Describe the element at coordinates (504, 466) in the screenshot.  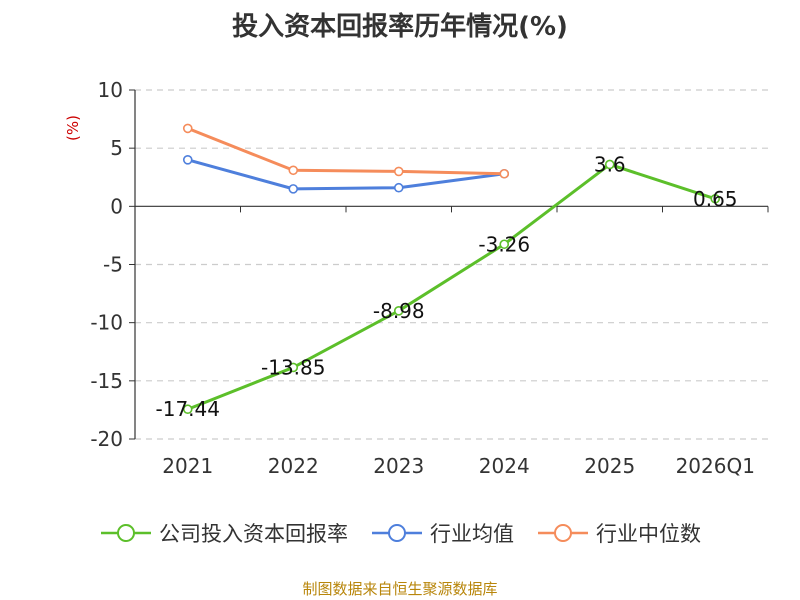
I see `x-tick-label: 2024` at that location.